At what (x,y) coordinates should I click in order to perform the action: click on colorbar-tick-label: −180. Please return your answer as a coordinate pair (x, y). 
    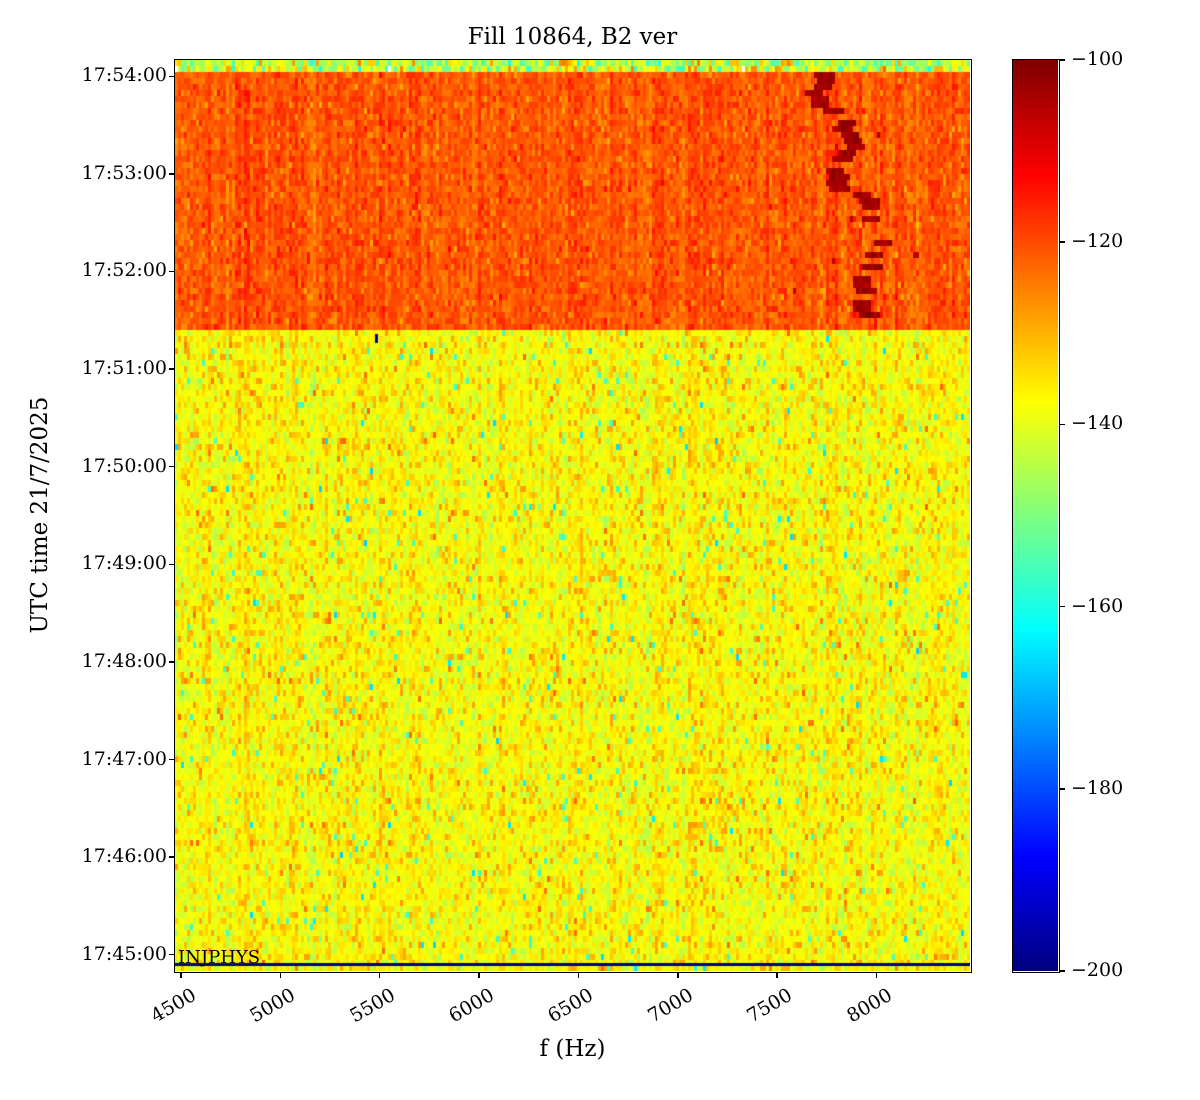
    Looking at the image, I should click on (1097, 787).